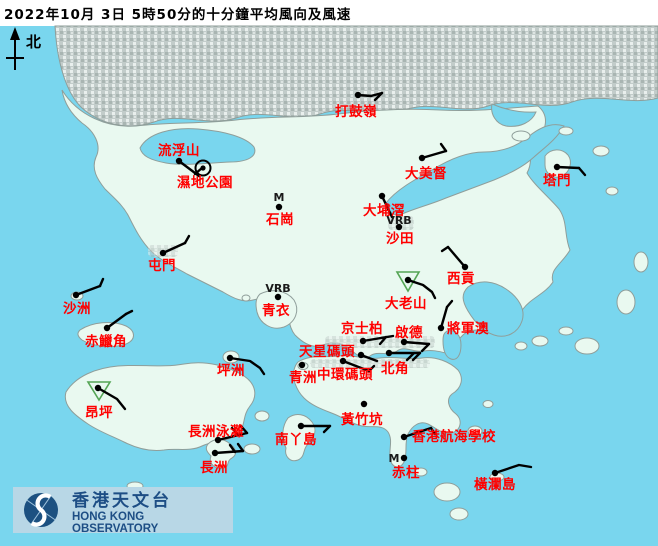 The height and width of the screenshot is (546, 658). I want to click on station-label: 中環碼頭, so click(345, 374).